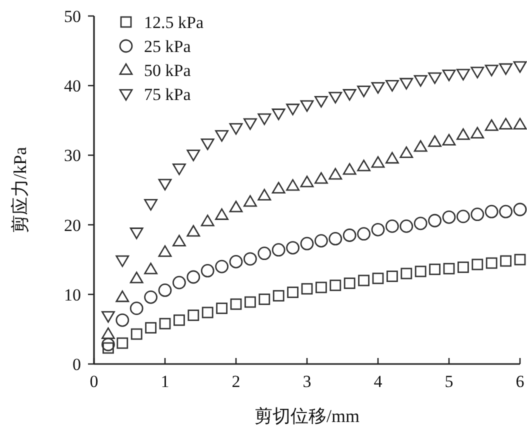  Describe the element at coordinates (72, 86) in the screenshot. I see `y-tick-label: 40` at that location.